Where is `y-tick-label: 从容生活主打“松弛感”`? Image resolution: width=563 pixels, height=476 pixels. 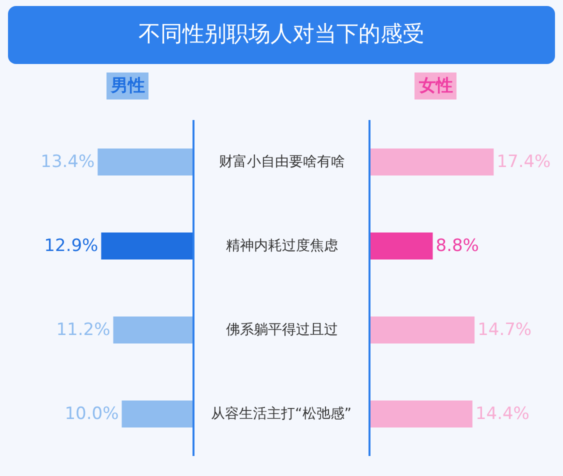
y-tick-label: 从容生活主打“松弛感” is located at coordinates (281, 414).